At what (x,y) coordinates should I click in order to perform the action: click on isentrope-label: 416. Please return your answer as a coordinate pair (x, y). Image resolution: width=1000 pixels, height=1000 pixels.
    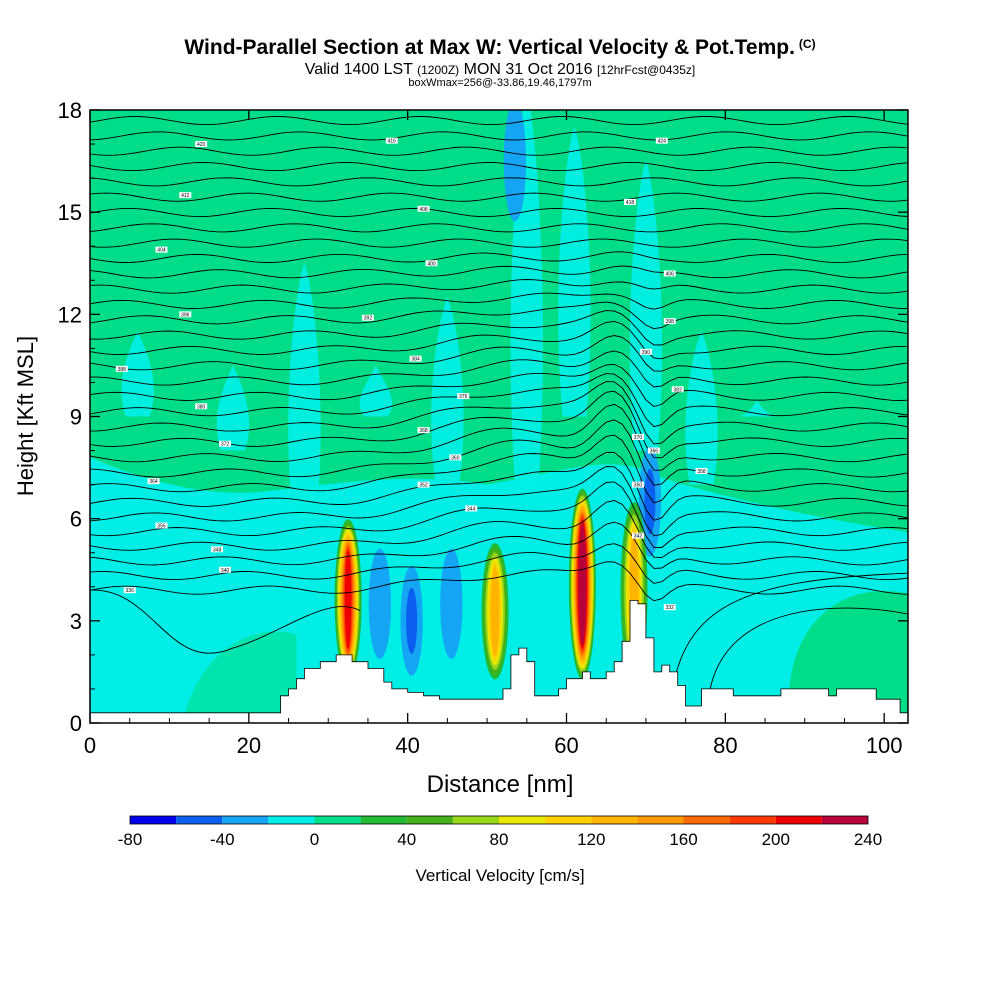
    Looking at the image, I should click on (391, 141).